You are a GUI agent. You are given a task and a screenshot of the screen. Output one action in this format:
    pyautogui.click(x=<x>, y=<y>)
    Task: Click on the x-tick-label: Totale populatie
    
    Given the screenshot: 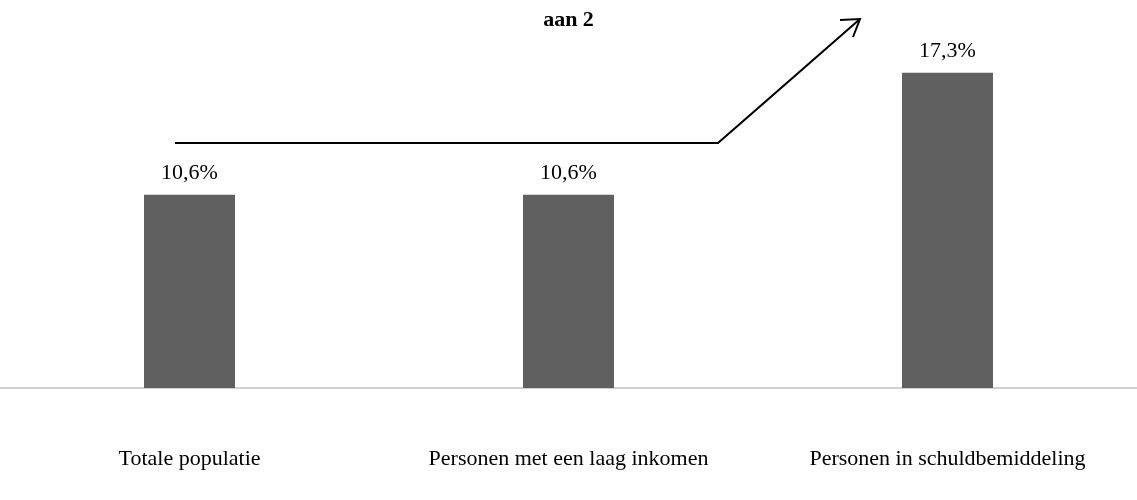 What is the action you would take?
    pyautogui.click(x=189, y=457)
    